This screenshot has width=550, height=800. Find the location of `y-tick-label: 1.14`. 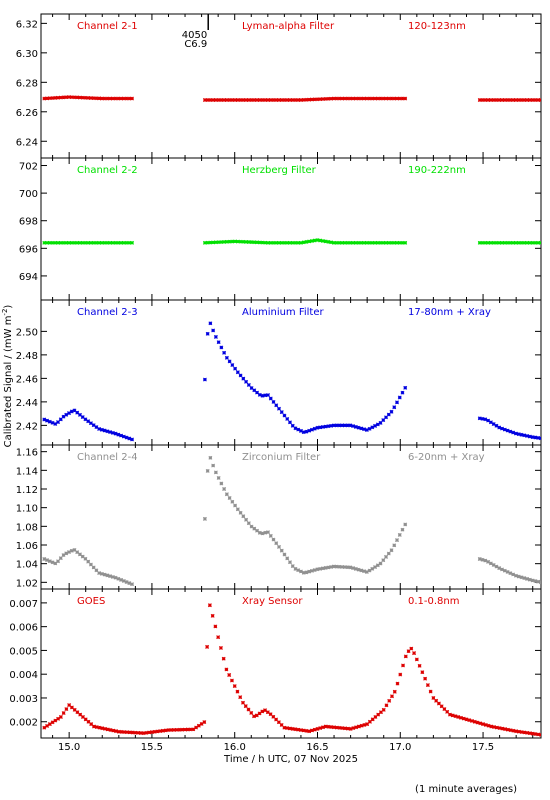

y-tick-label: 1.14 is located at coordinates (27, 471).